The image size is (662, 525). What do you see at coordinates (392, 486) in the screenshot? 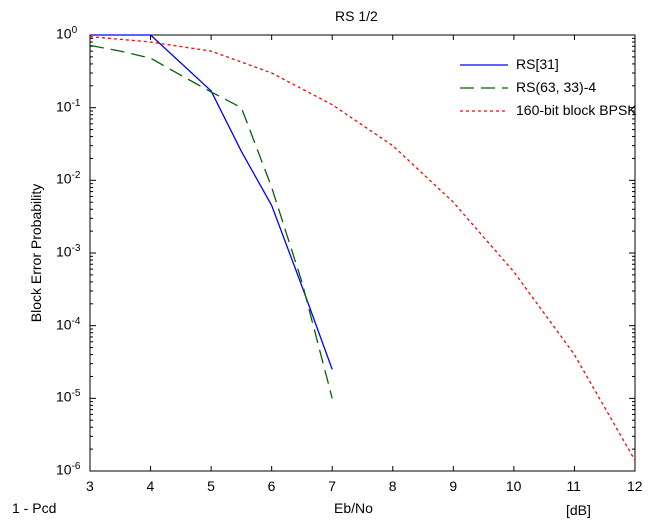
I see `x-tick-label: 8` at bounding box center [392, 486].